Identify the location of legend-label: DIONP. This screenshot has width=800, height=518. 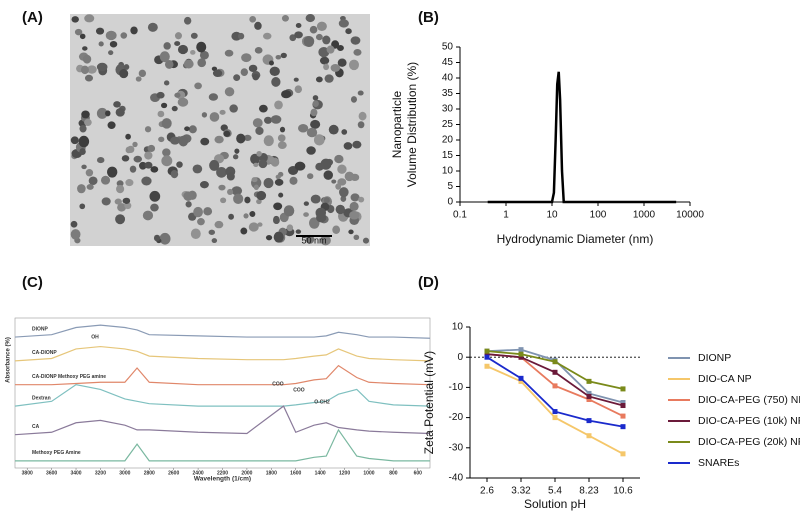
(714, 358).